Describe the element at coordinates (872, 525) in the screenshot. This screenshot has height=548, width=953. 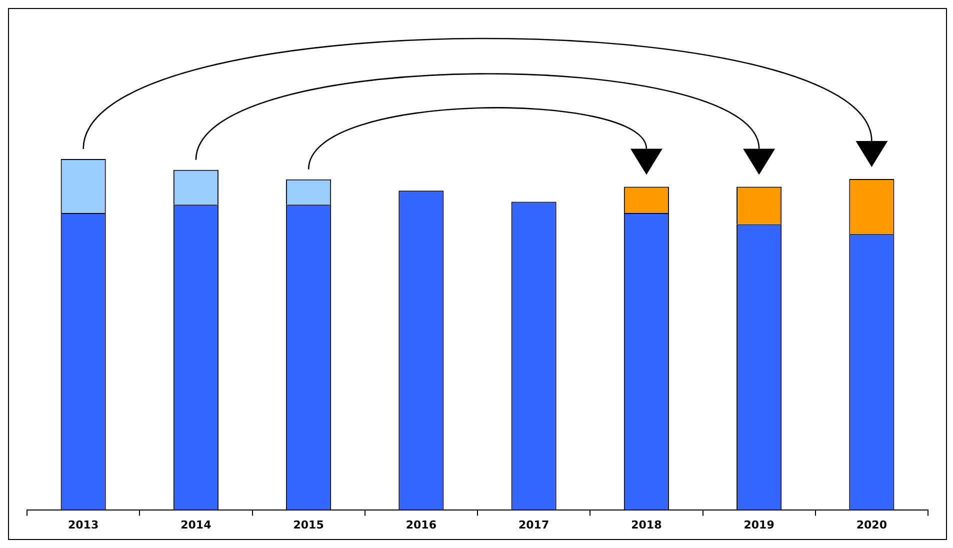
I see `x-tick-label: 2020` at that location.